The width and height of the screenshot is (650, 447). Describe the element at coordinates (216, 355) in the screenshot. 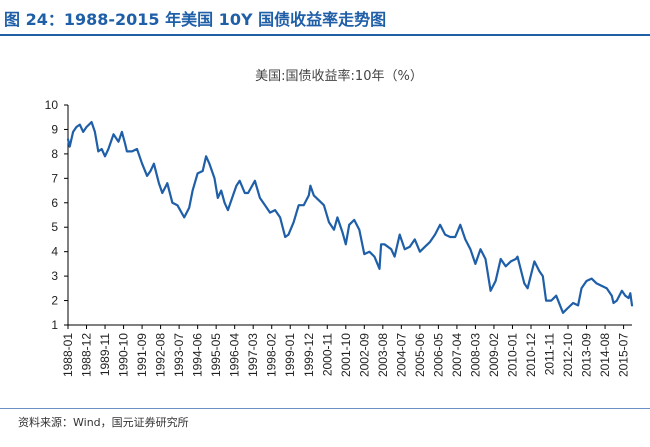

I see `x-tick-label: 1995-05` at that location.